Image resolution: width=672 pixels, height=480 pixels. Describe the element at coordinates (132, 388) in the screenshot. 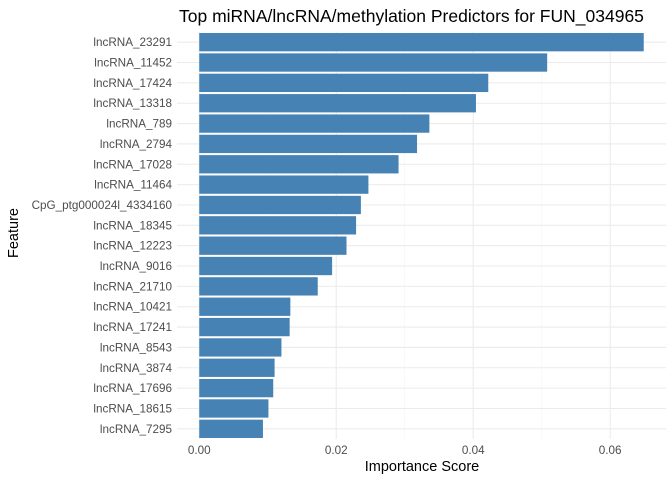

I see `y-tick-label: lncRNA_17696` at that location.